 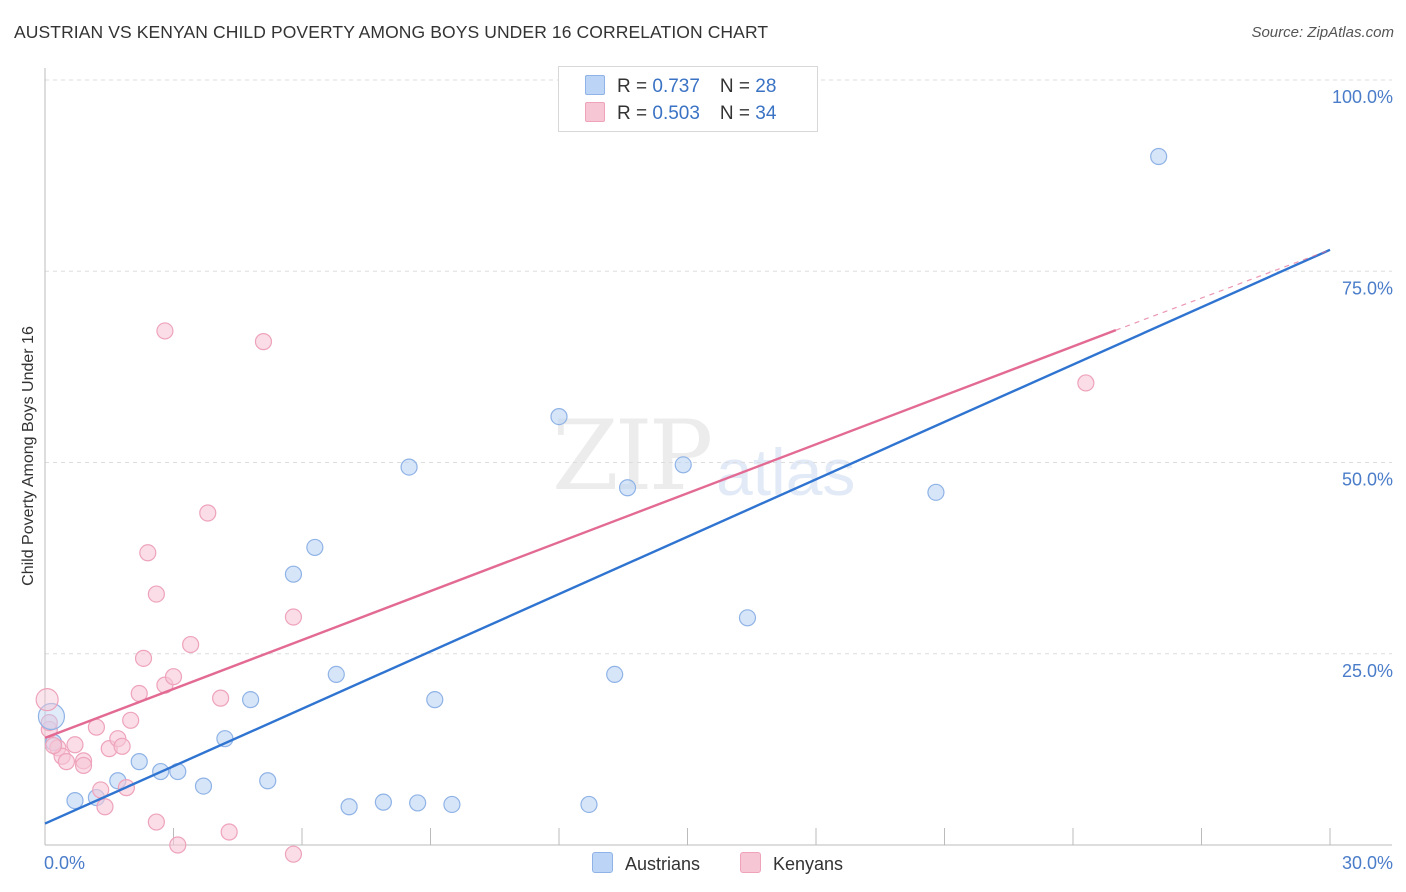 What do you see at coordinates (1367, 671) in the screenshot?
I see `y-tick-label-25: 25.0%` at bounding box center [1367, 671].